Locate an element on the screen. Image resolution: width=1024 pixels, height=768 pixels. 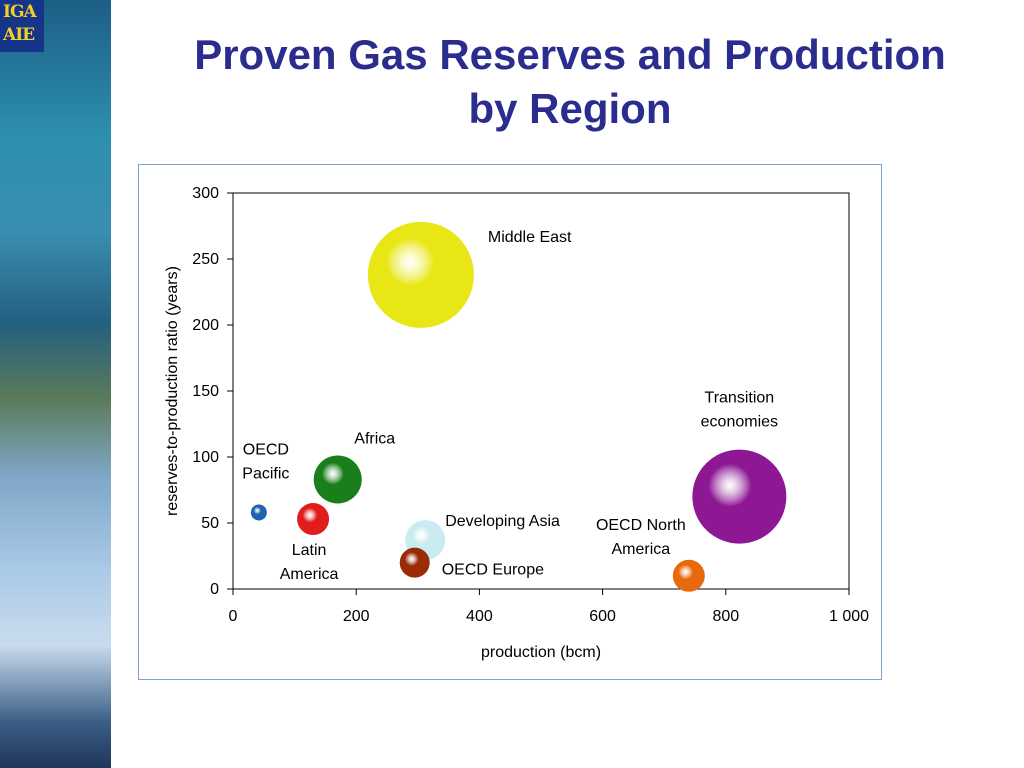
bubble-label: Latin is located at coordinates (309, 550).